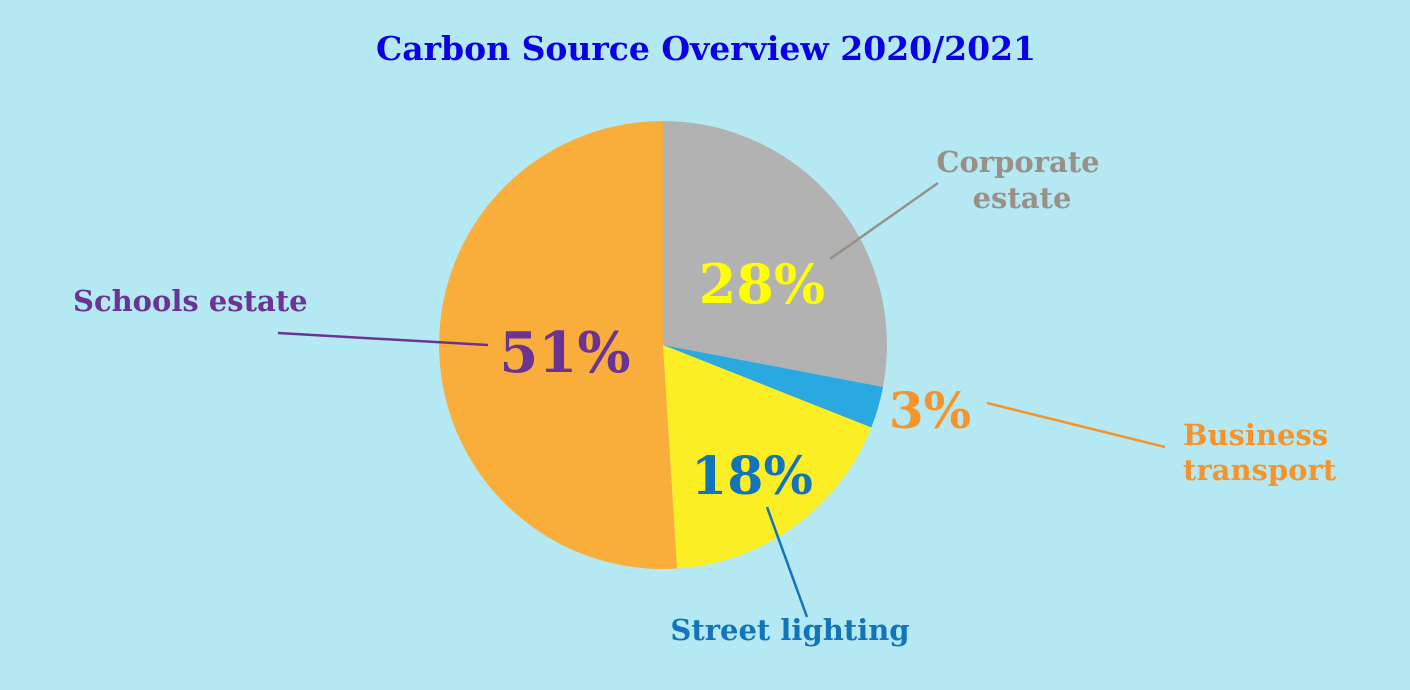 This screenshot has width=1410, height=690. I want to click on chart-title: Carbon Source Overview 2020/2021, so click(706, 48).